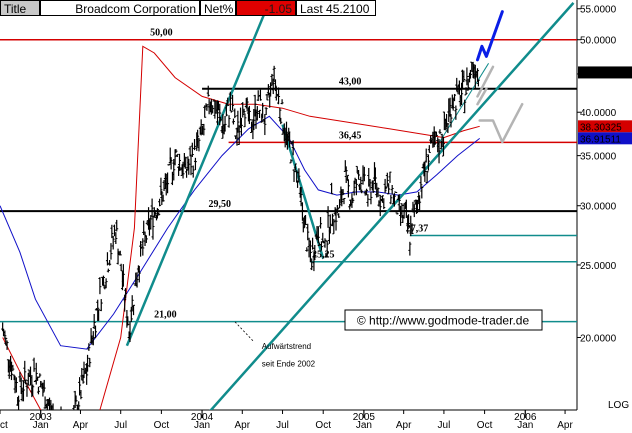 The width and height of the screenshot is (632, 433). I want to click on forecast-paths, so click(500, 77).